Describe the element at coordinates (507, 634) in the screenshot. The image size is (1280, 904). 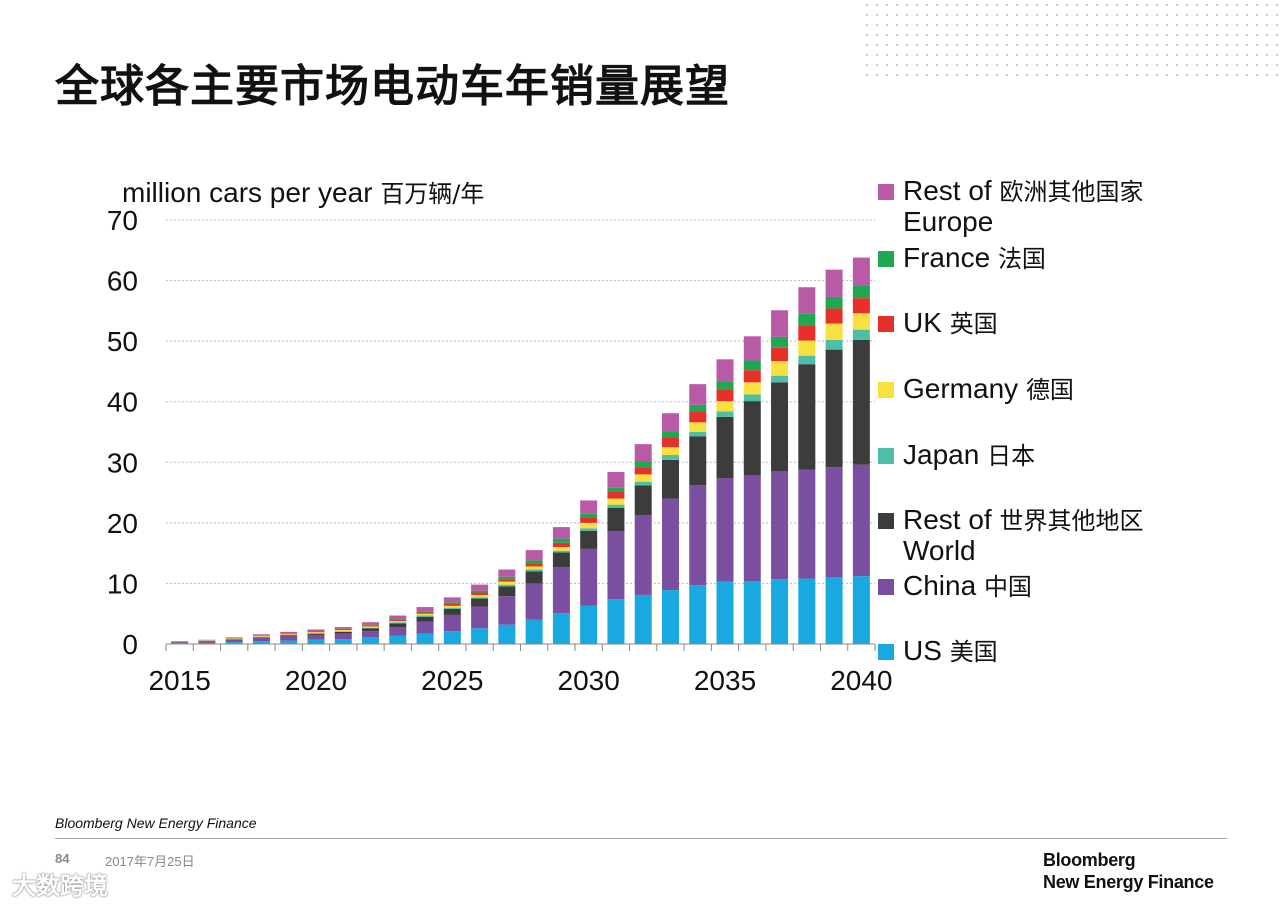
I see `bar-segment-us-2027` at that location.